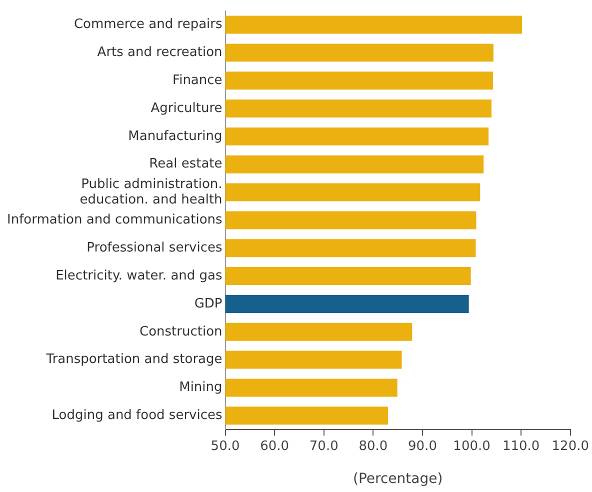 This screenshot has width=592, height=492. I want to click on y-tick-label: Mining, so click(200, 388).